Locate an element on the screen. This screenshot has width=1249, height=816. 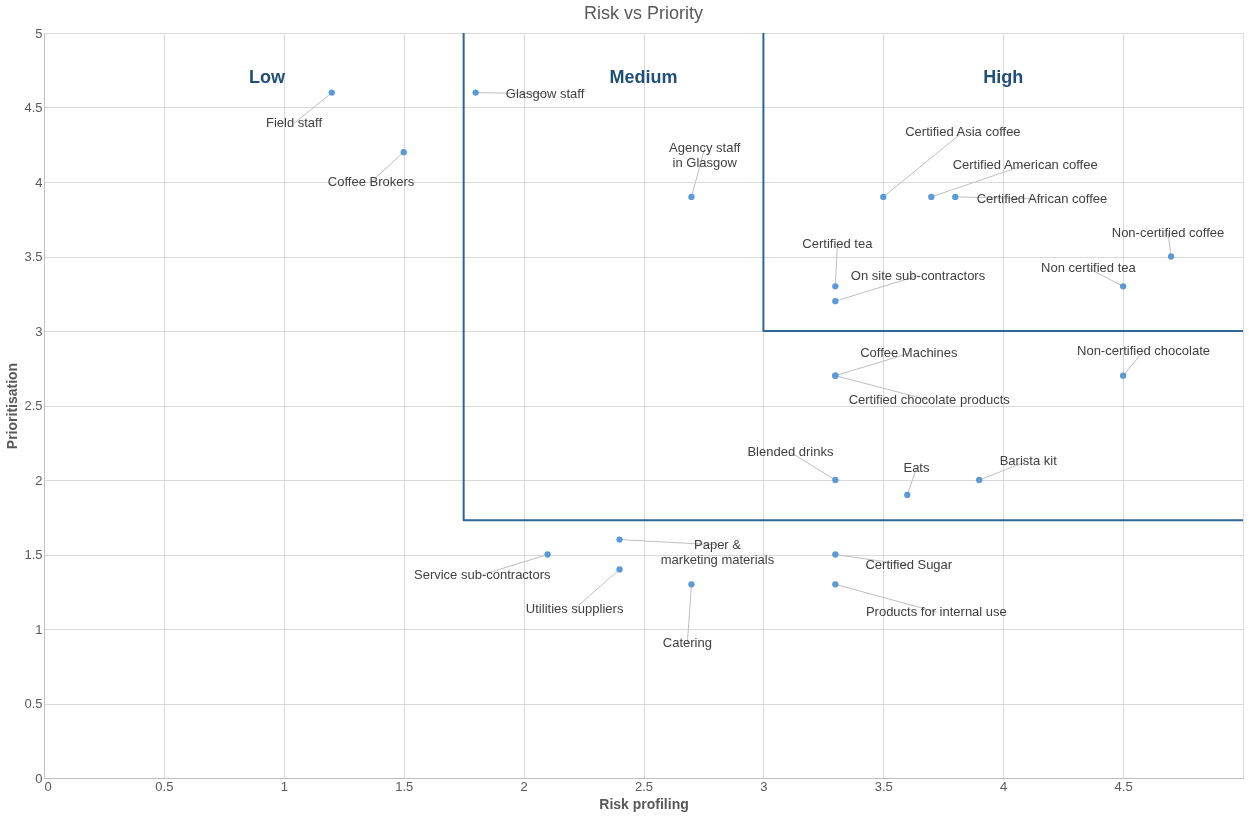
x-tick-label: 2.5 is located at coordinates (644, 786).